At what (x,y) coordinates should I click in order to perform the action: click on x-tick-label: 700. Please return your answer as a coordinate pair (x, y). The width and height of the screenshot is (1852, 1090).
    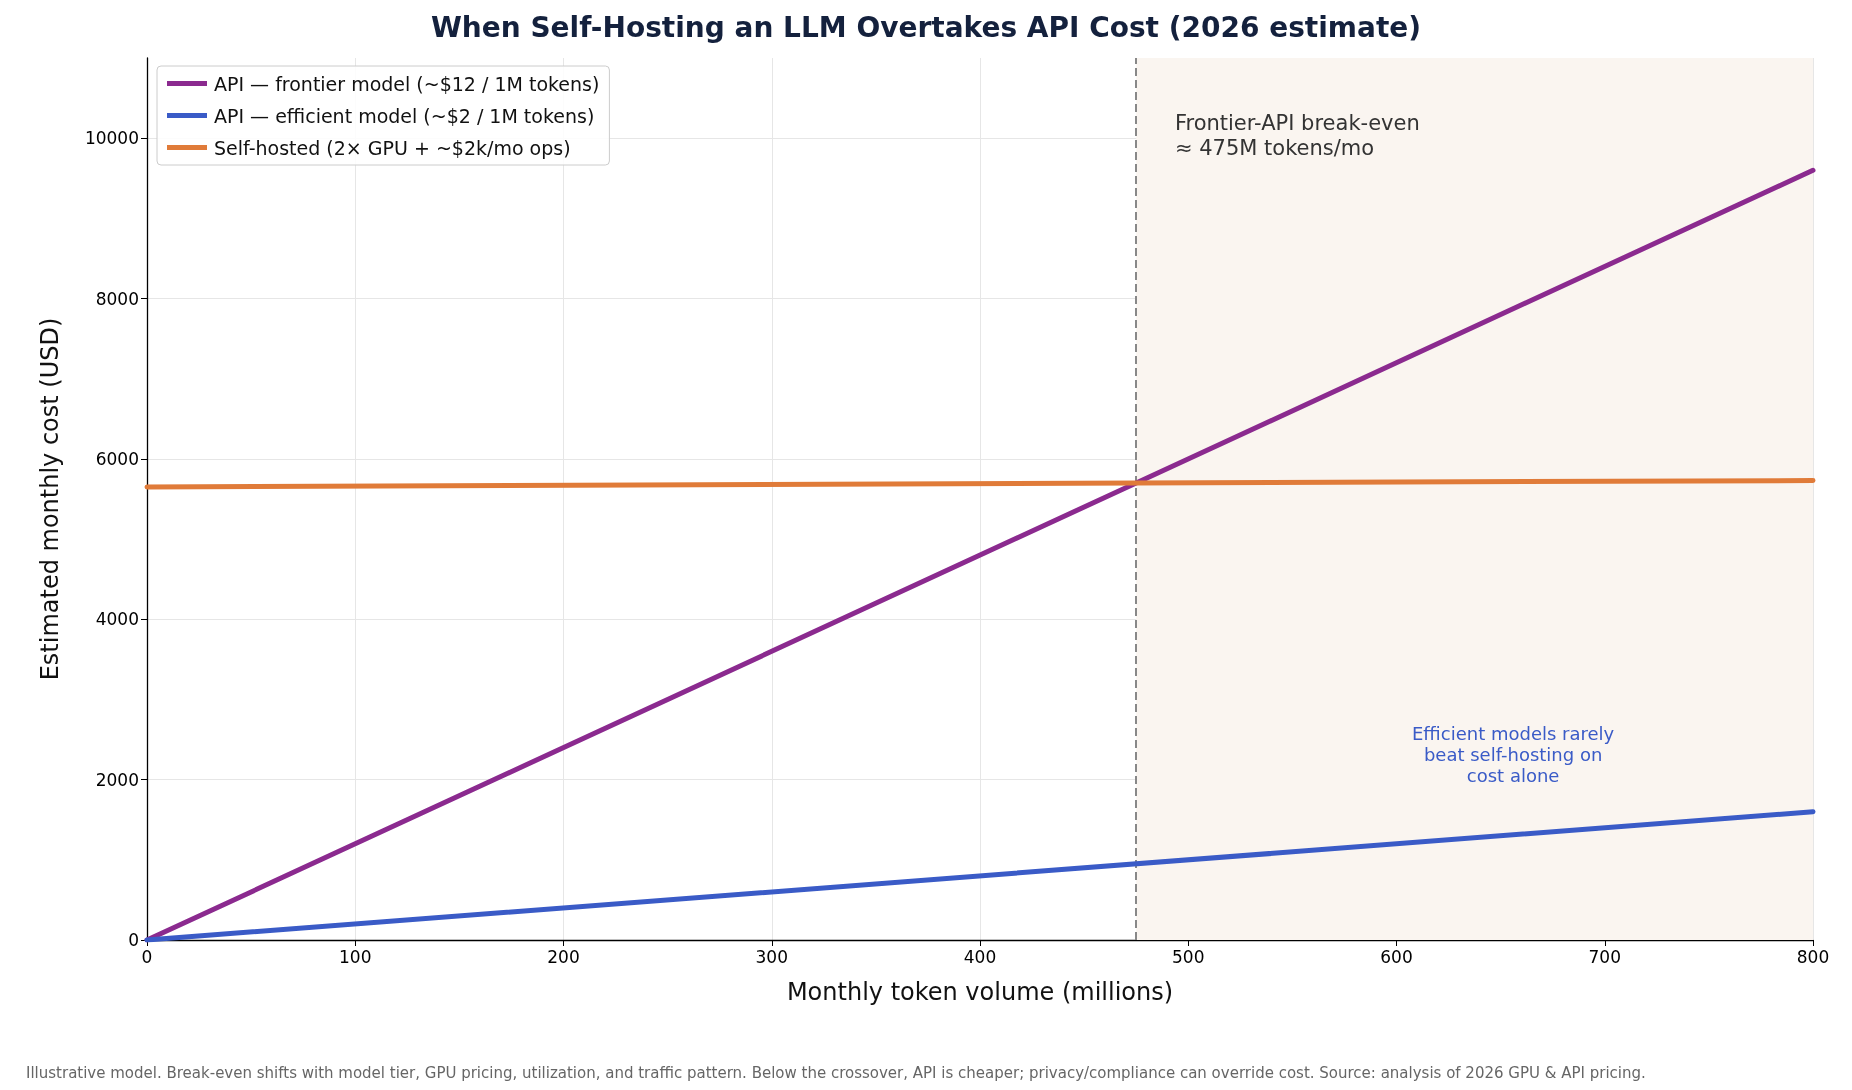
    Looking at the image, I should click on (1604, 956).